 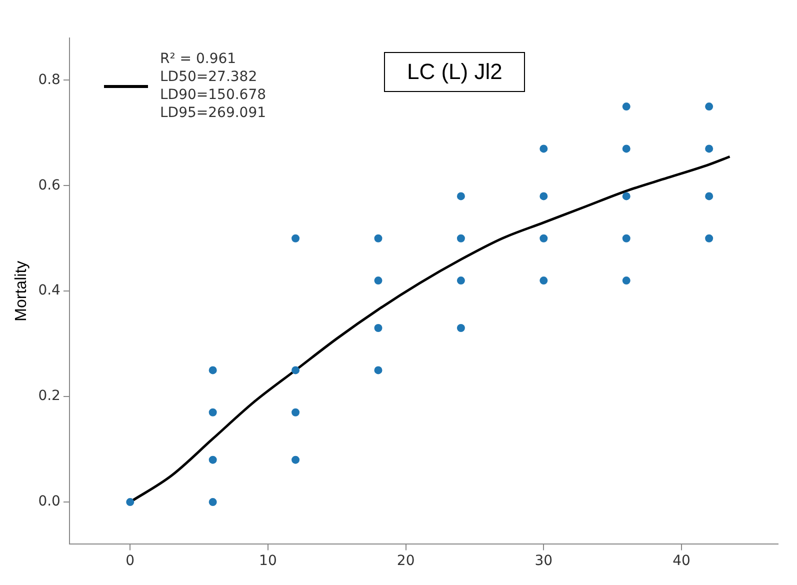 I want to click on x-tick-label: 10, so click(x=268, y=561).